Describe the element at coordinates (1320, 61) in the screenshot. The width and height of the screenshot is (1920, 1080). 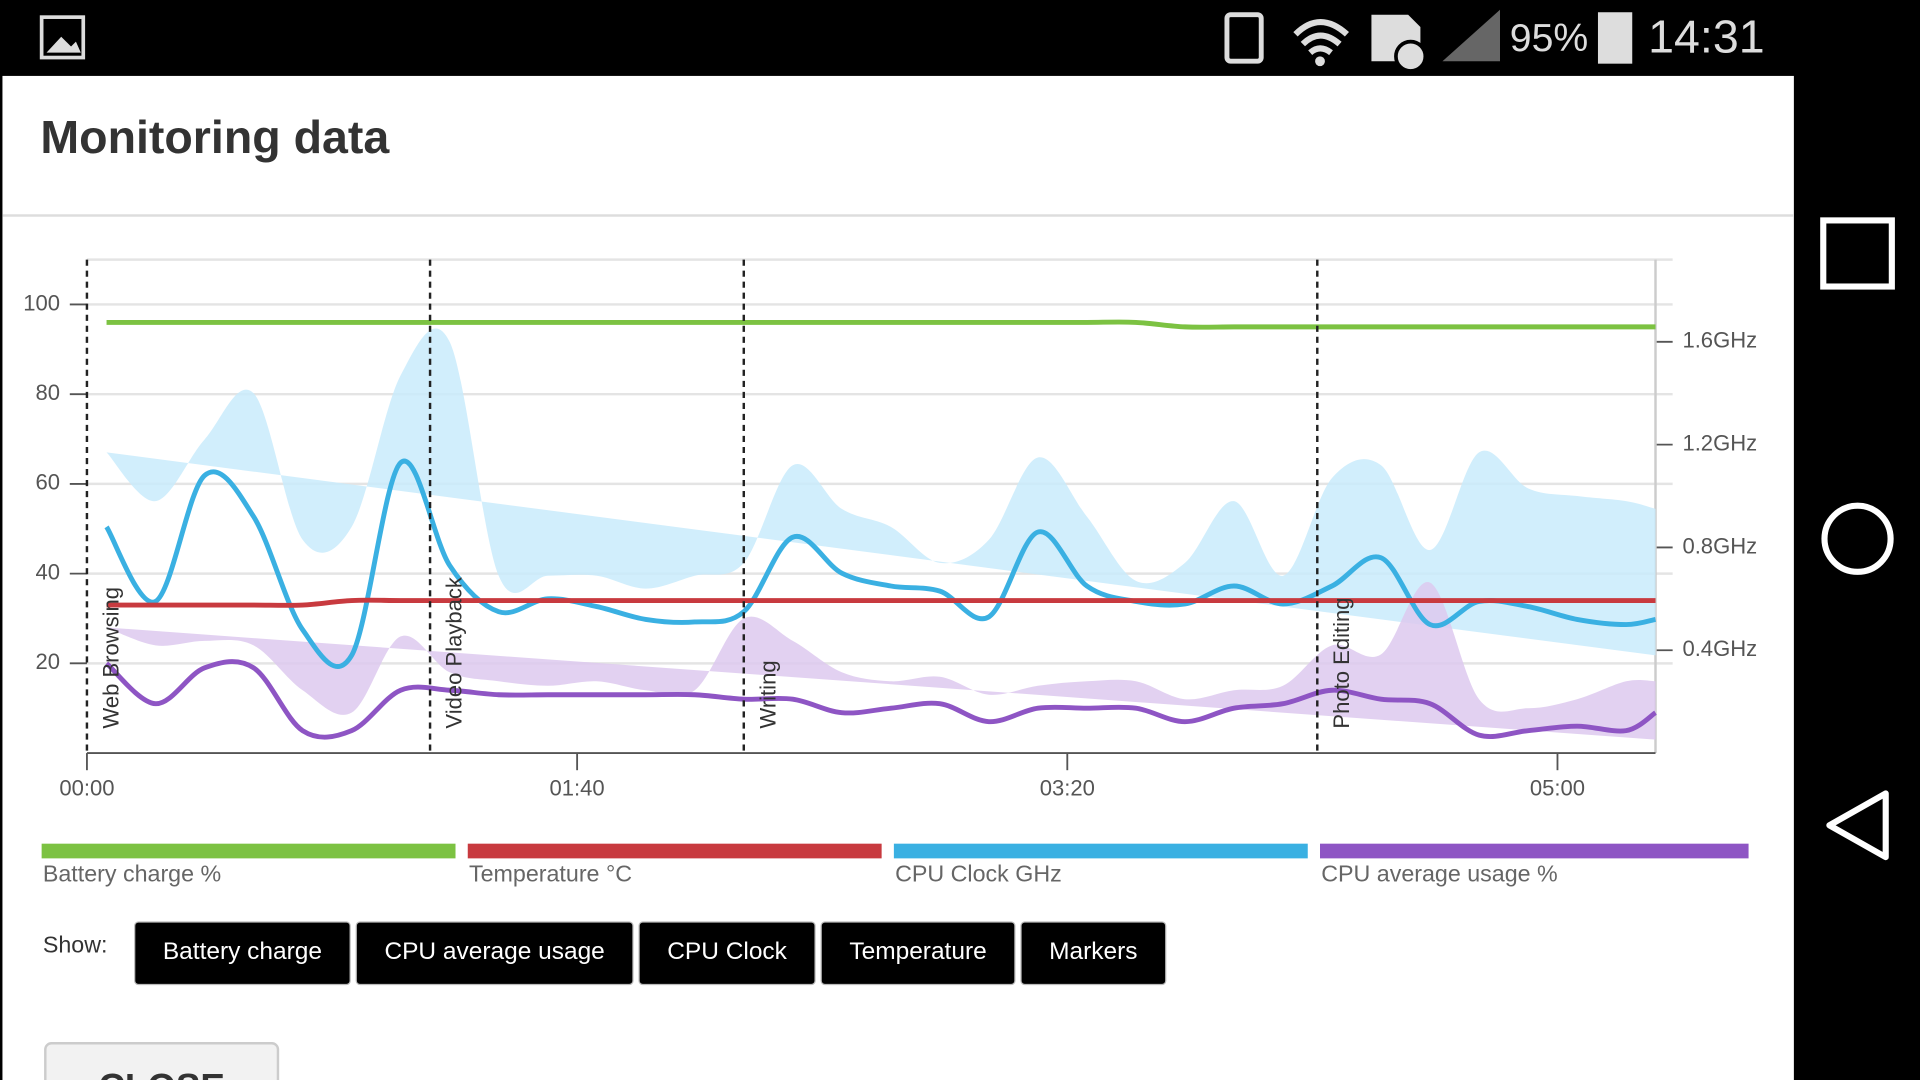
I see `wifi-dot` at that location.